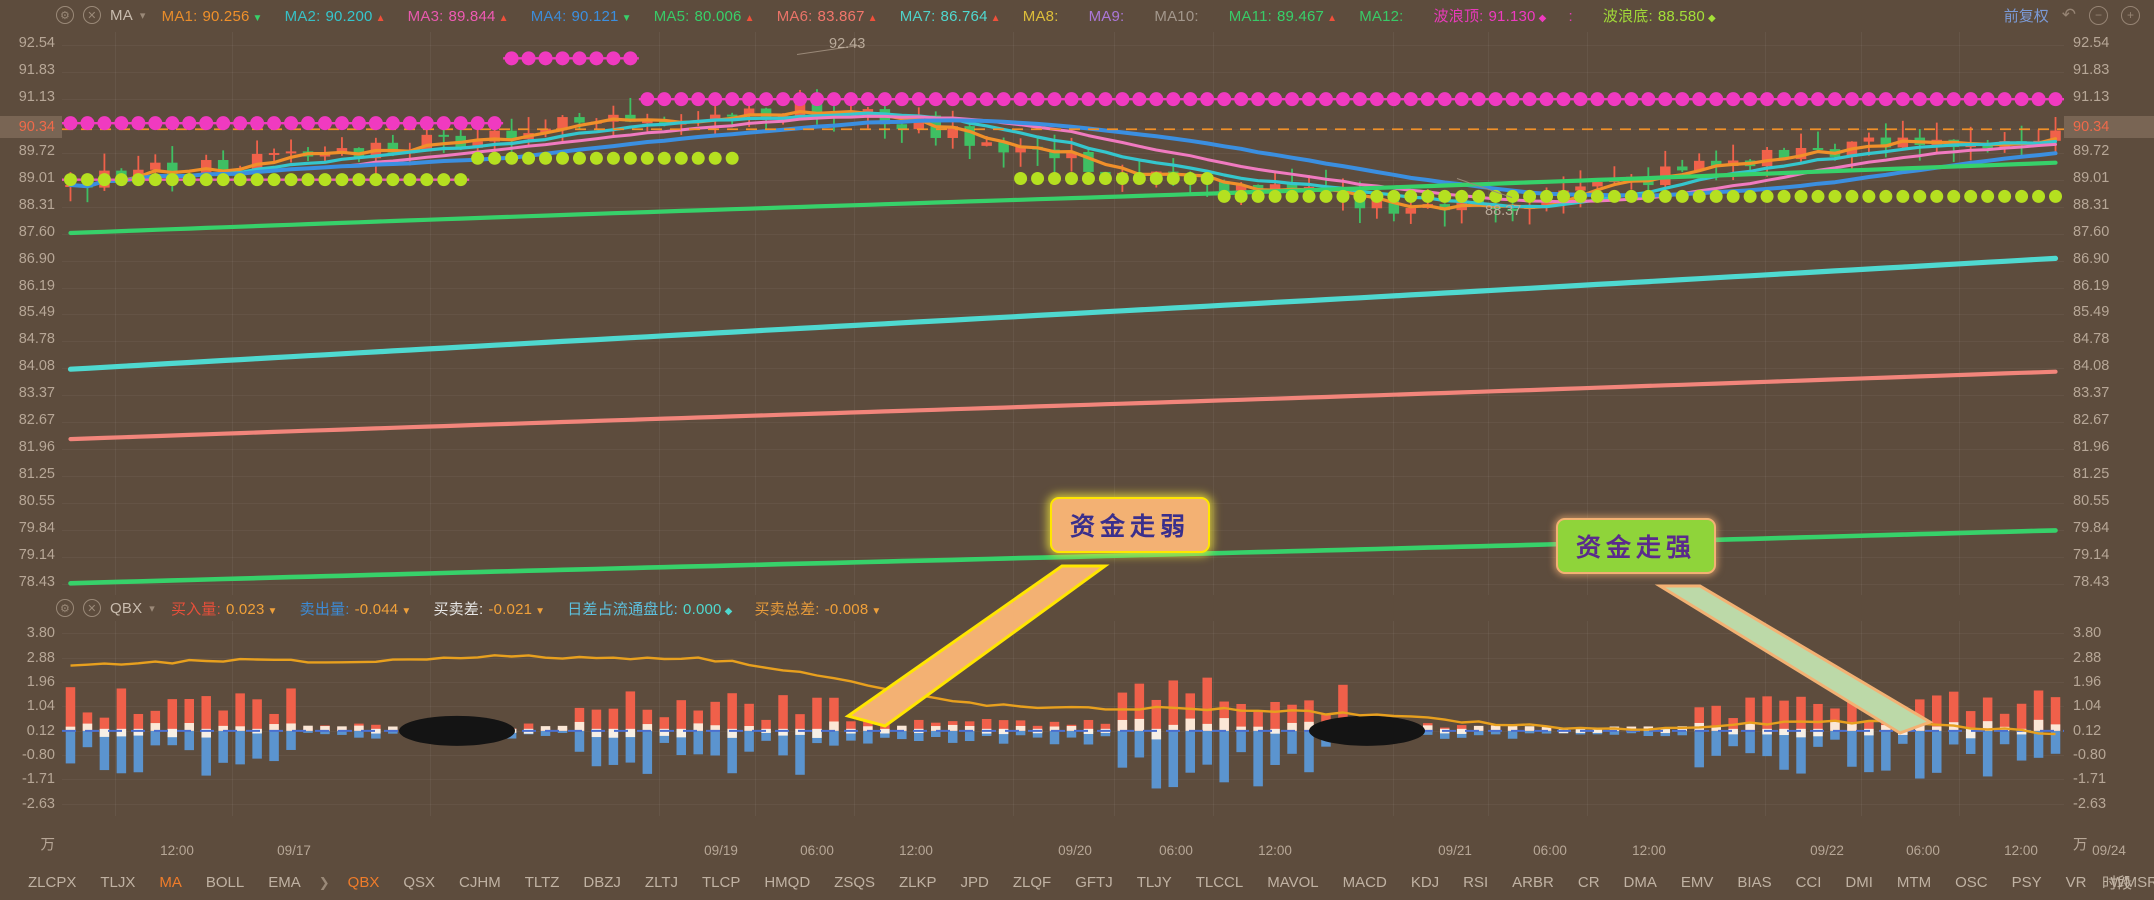 This screenshot has width=2154, height=900. I want to click on date-tick-label: 12:00, so click(2021, 850).